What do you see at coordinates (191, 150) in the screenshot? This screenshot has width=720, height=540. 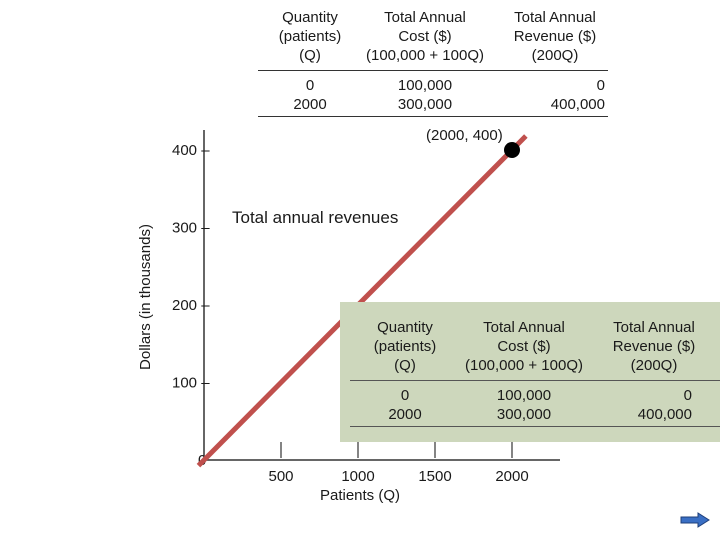 I see `y-tick-label: 400 –` at bounding box center [191, 150].